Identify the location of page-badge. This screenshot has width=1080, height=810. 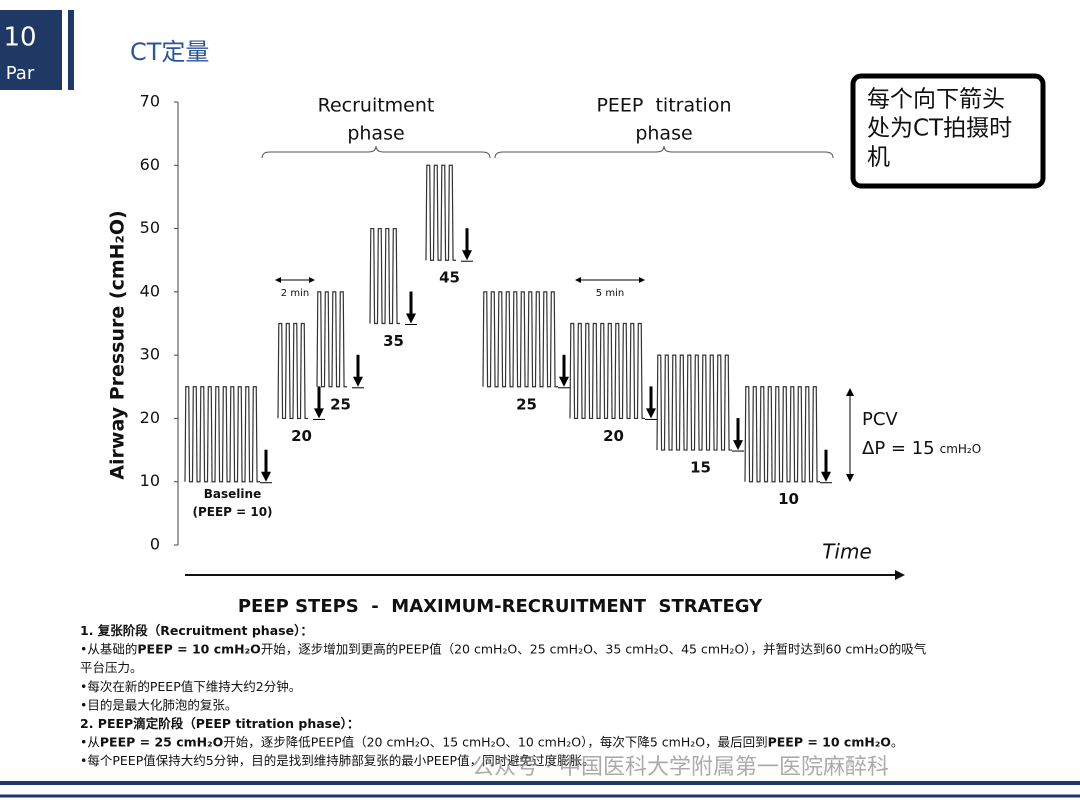
(31, 50).